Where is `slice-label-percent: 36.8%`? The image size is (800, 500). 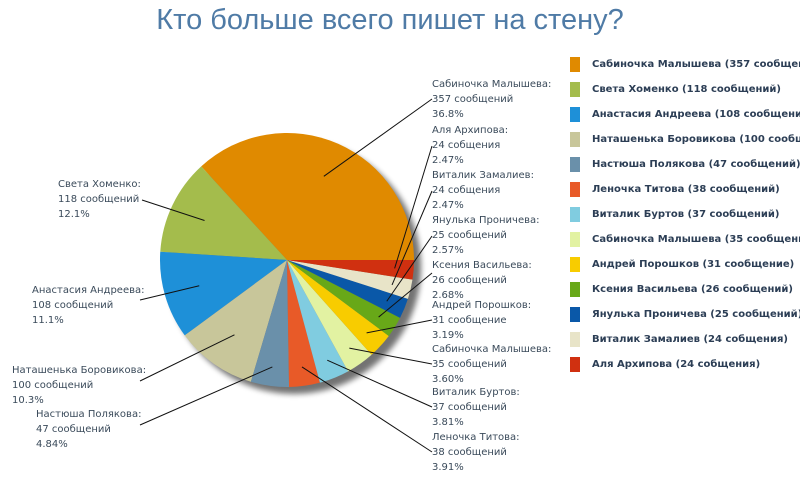 slice-label-percent: 36.8% is located at coordinates (448, 114).